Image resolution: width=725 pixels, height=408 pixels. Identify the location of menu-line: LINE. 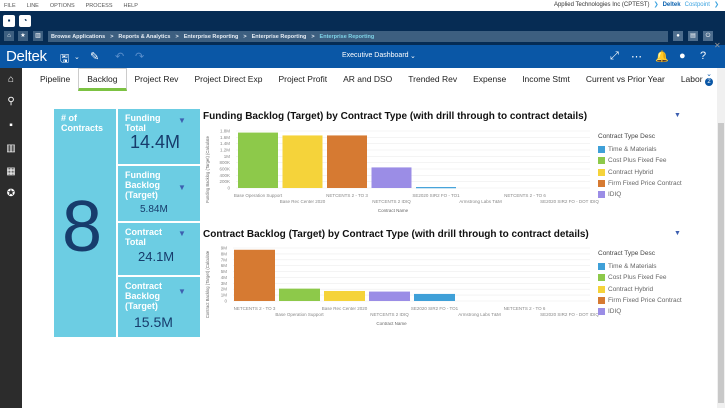
(32, 5).